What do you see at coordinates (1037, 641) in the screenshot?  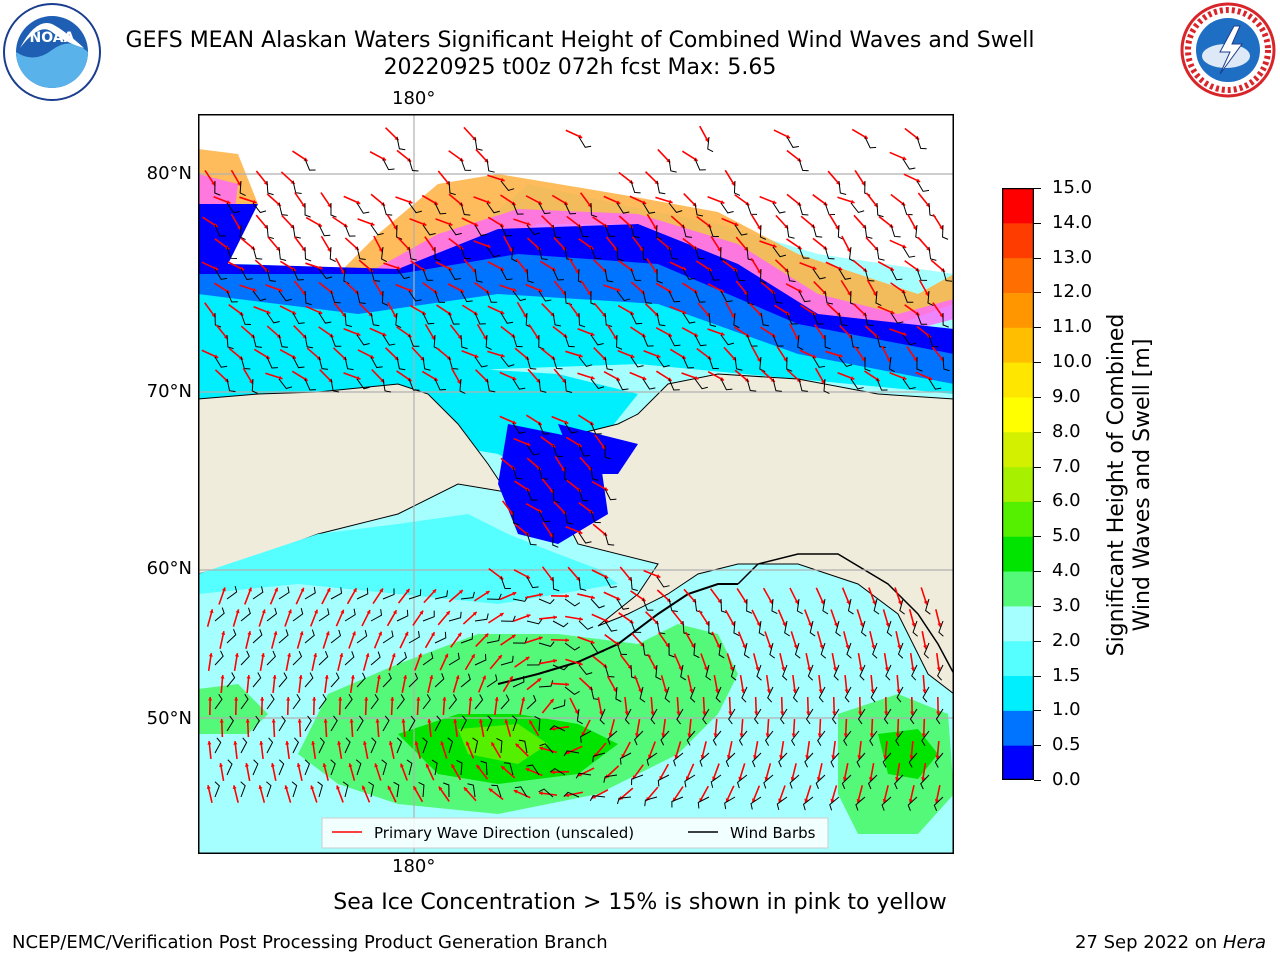 I see `colorbar-tick-mark` at bounding box center [1037, 641].